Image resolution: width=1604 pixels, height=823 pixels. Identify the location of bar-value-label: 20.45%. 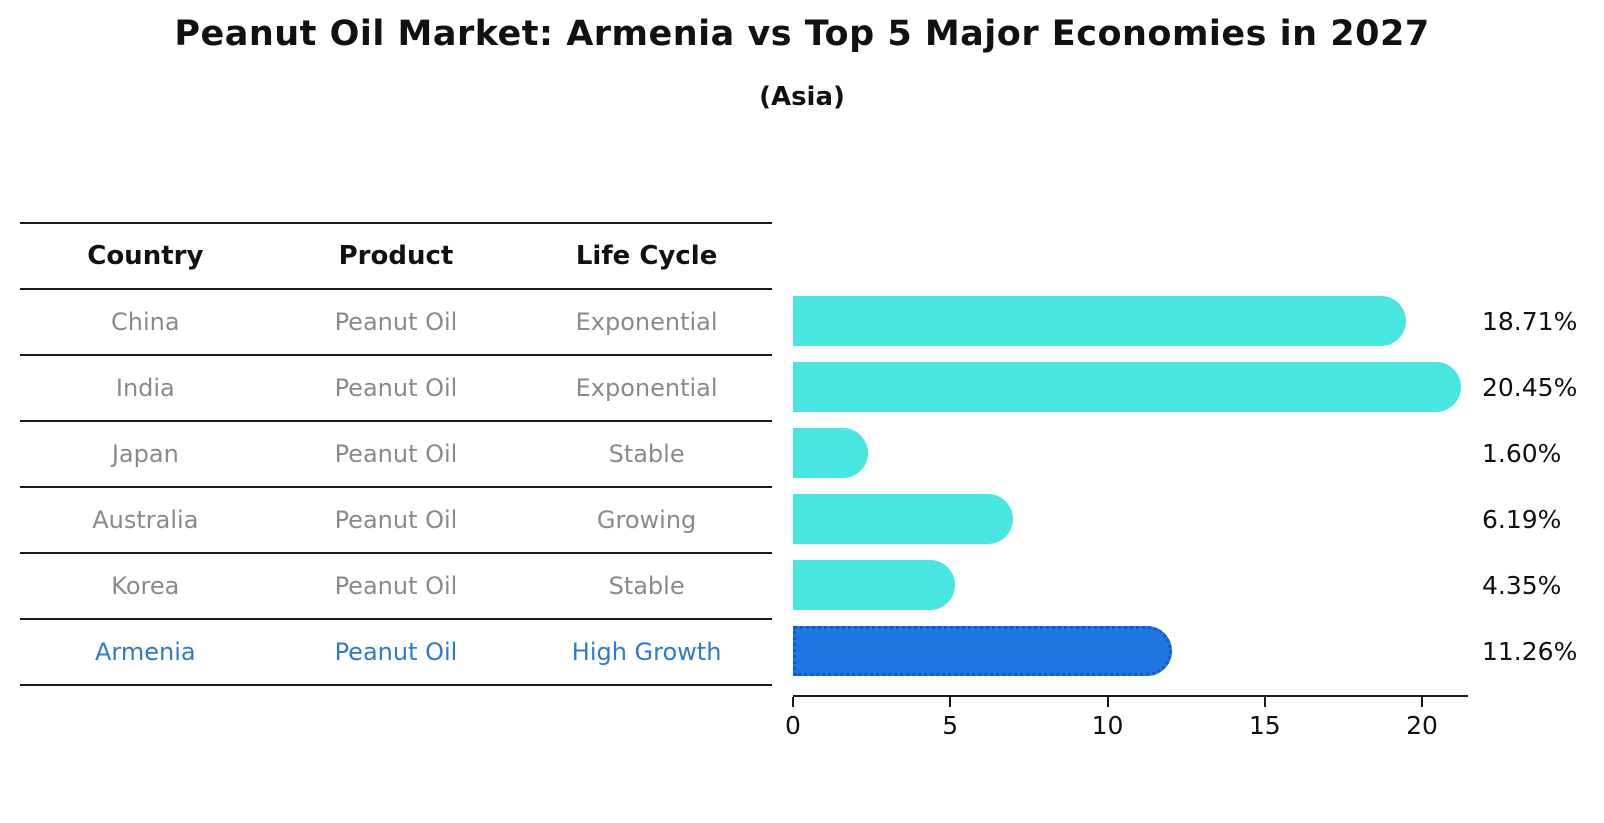
(1530, 387).